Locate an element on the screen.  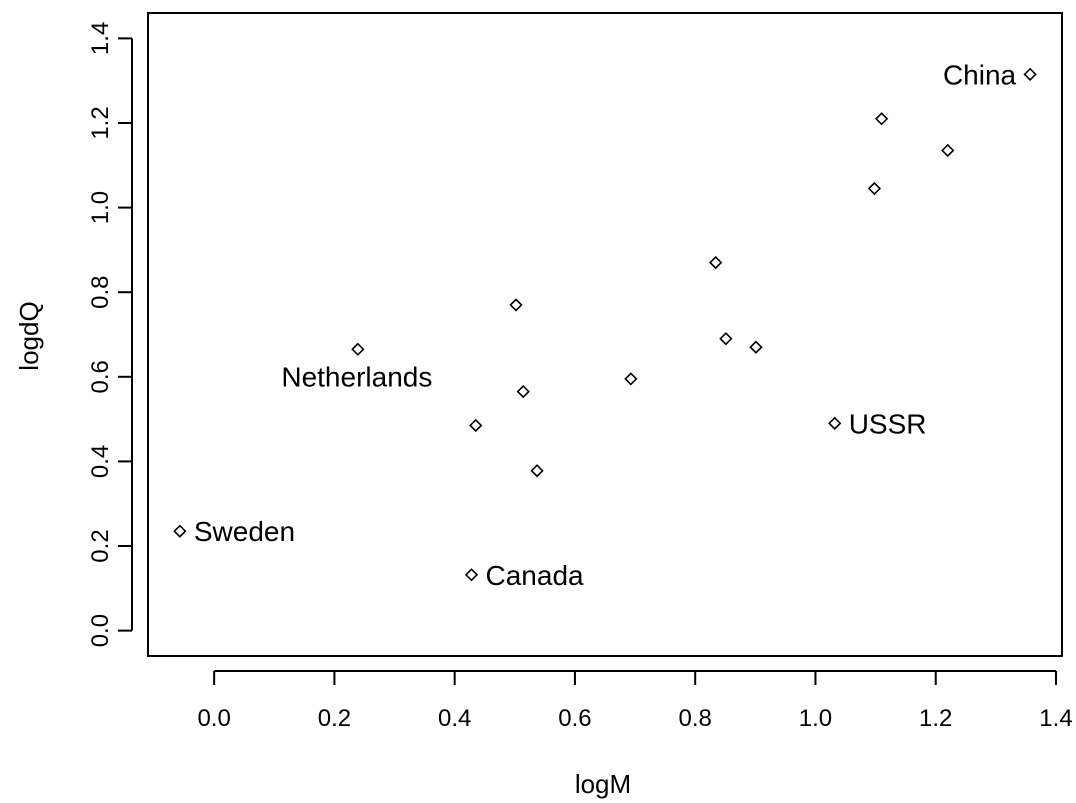
y-axis-title: logdQ is located at coordinates (29, 335).